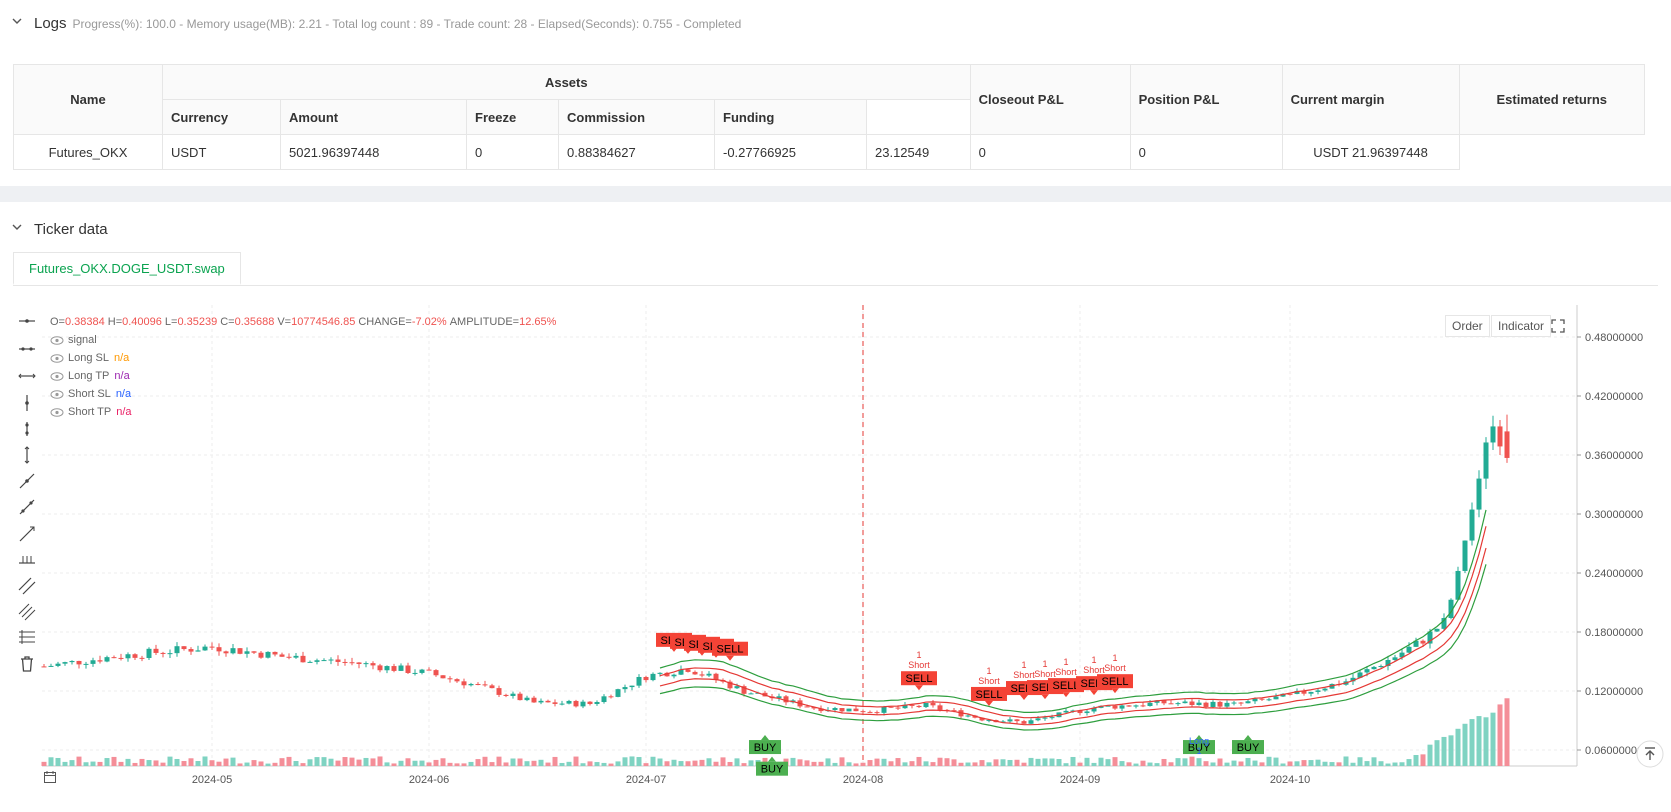  What do you see at coordinates (127, 268) in the screenshot?
I see `tab-doge-usdt-swap: Futures_OKX.DOGE_USDT.swap` at bounding box center [127, 268].